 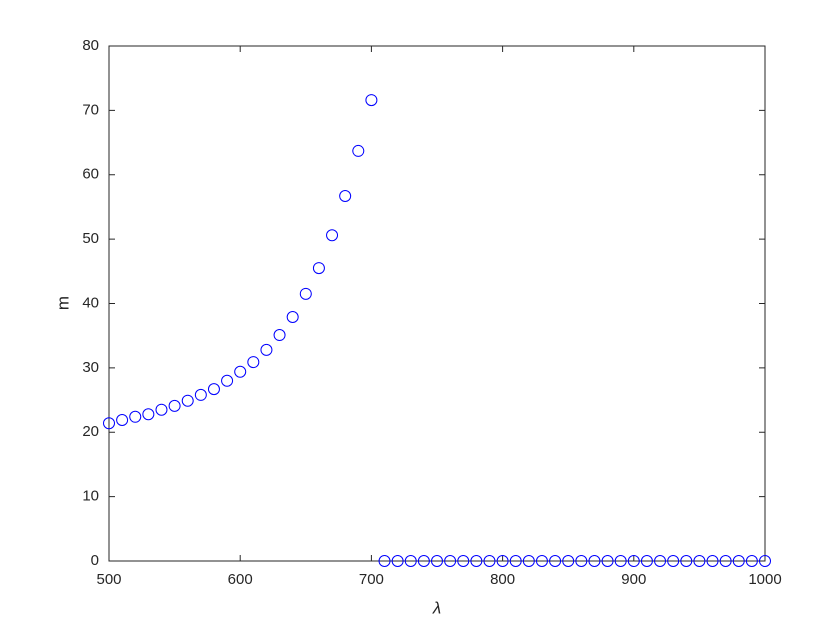 What do you see at coordinates (90, 45) in the screenshot?
I see `y-tick-label: 80` at bounding box center [90, 45].